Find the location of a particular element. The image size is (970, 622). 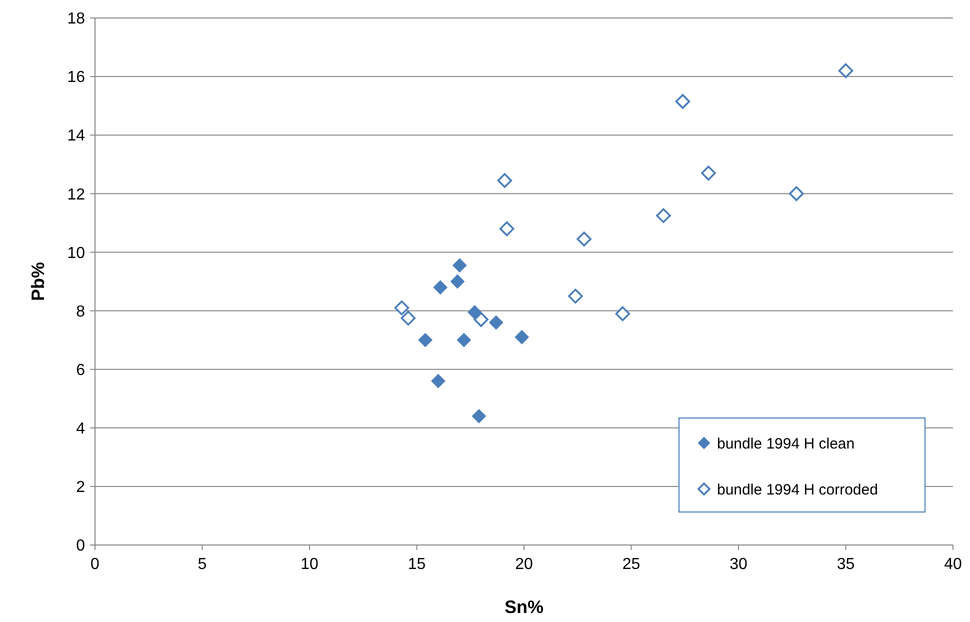

y-tick-label: 8 is located at coordinates (81, 311).